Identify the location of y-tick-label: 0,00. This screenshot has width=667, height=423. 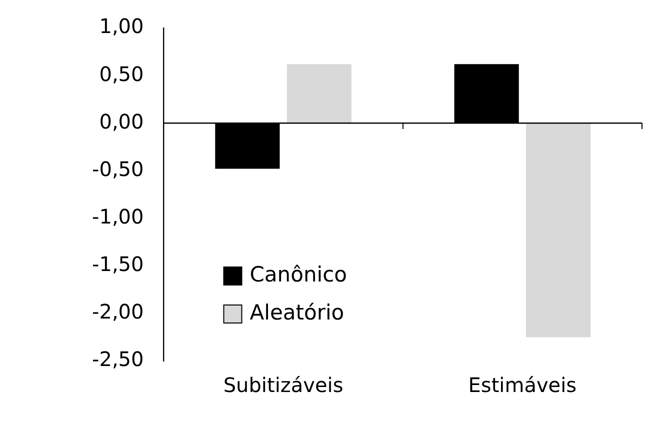
(121, 121).